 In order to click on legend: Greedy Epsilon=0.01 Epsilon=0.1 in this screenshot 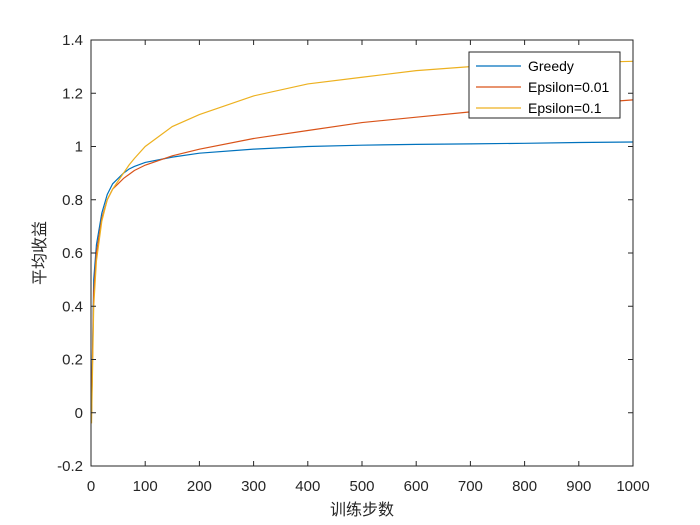, I will do `click(544, 85)`.